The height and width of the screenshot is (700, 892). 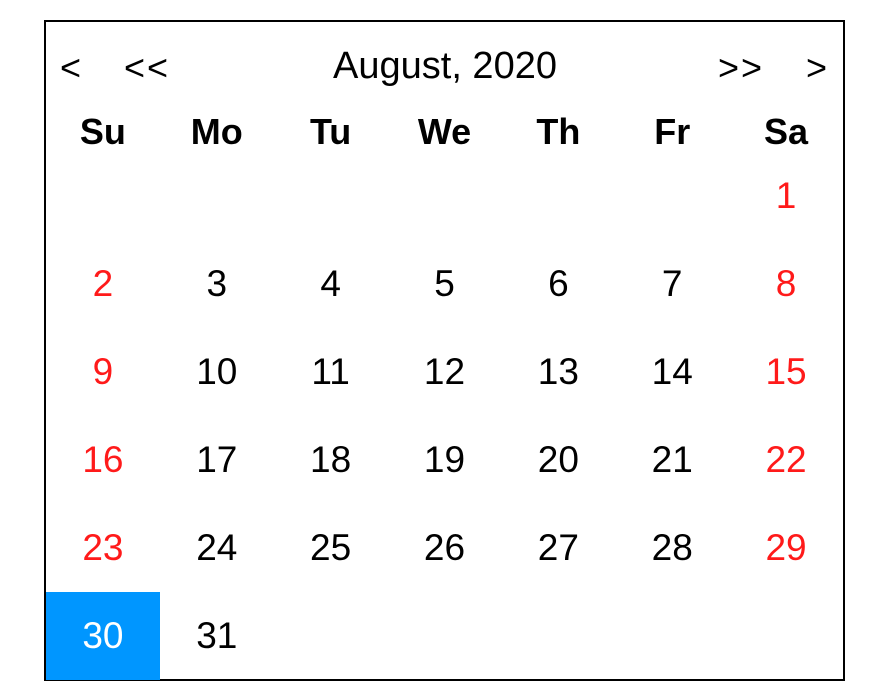 What do you see at coordinates (102, 131) in the screenshot?
I see `weekday-sunday: Su` at bounding box center [102, 131].